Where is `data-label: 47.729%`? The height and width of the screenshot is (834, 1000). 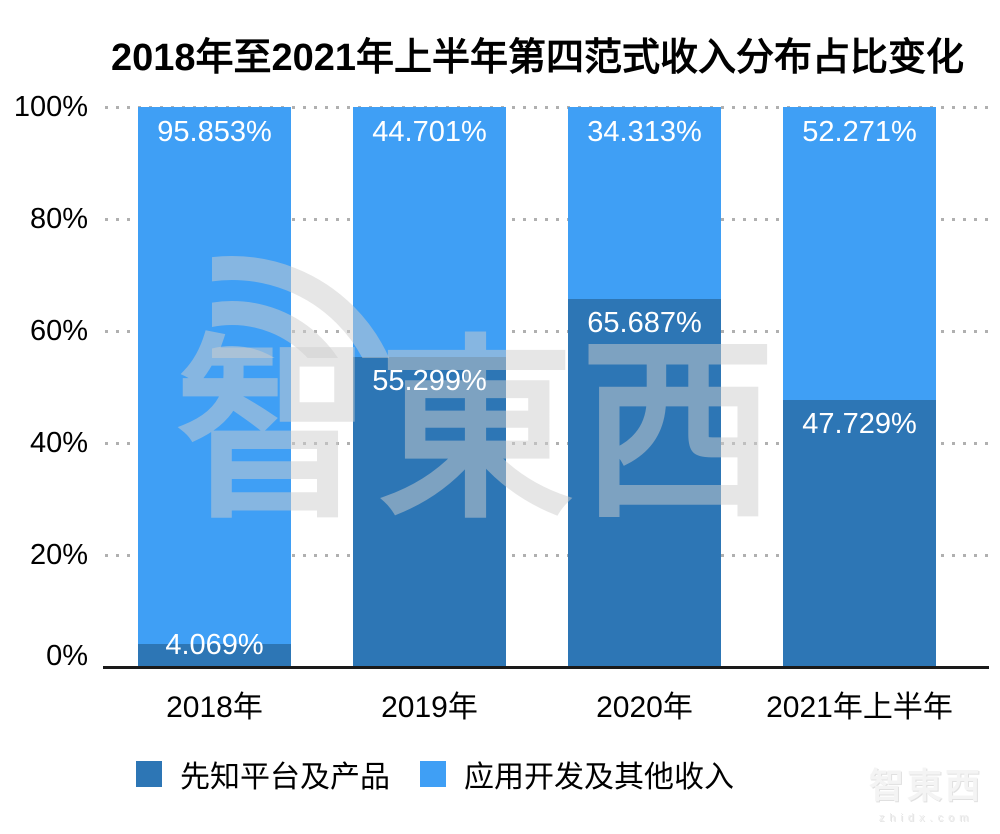 data-label: 47.729% is located at coordinates (859, 423).